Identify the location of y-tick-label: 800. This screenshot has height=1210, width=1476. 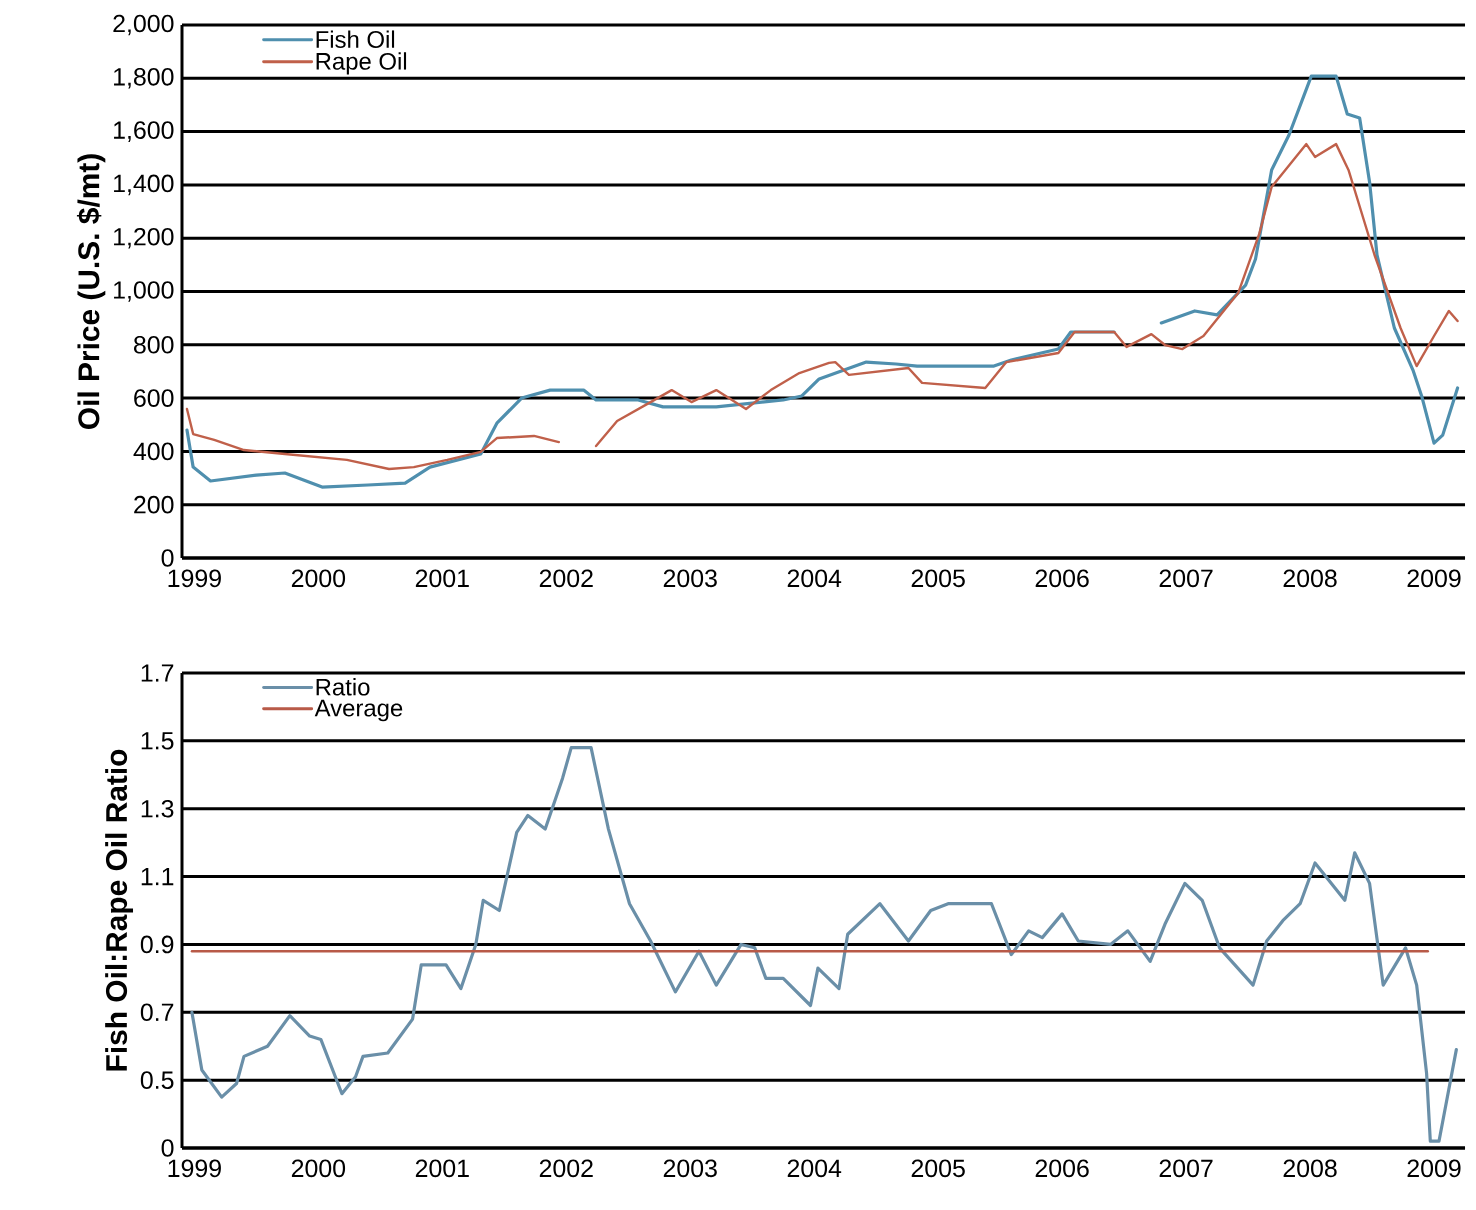
(154, 344).